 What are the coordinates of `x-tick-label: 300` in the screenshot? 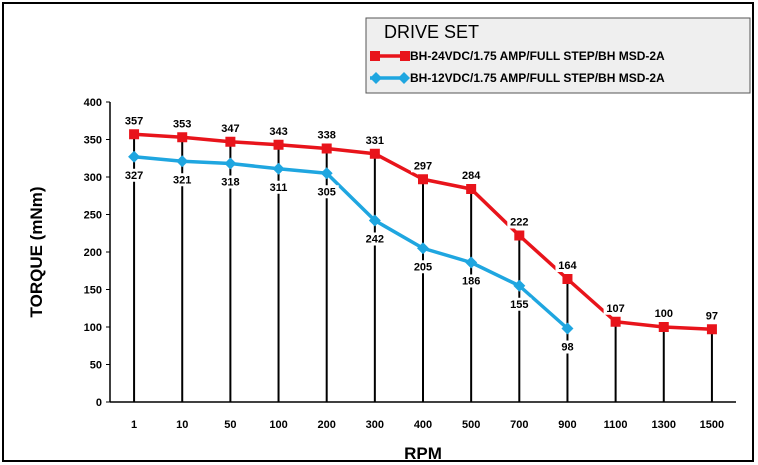 It's located at (375, 425).